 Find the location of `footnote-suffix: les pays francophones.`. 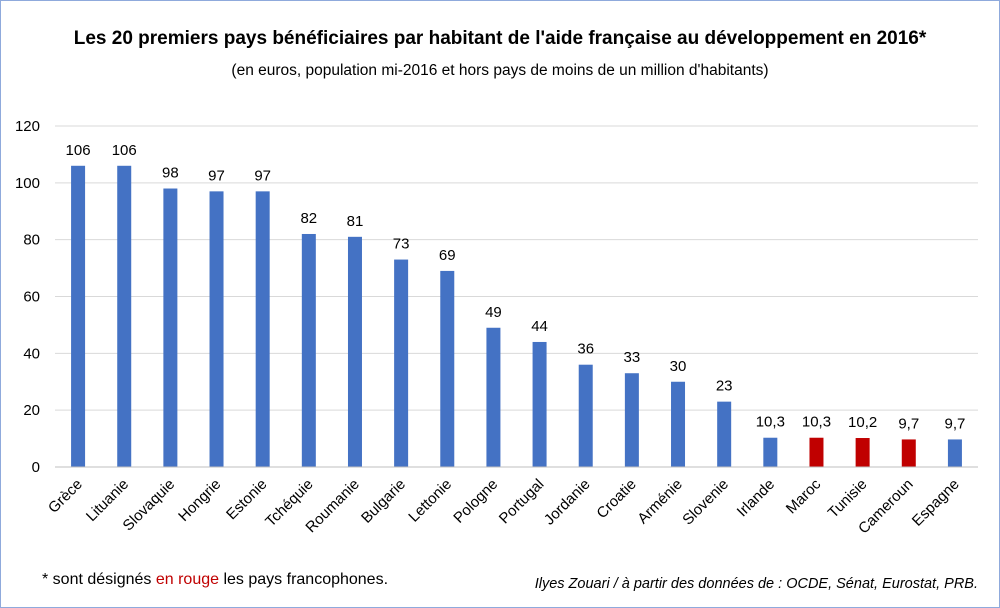

footnote-suffix: les pays francophones. is located at coordinates (304, 579).